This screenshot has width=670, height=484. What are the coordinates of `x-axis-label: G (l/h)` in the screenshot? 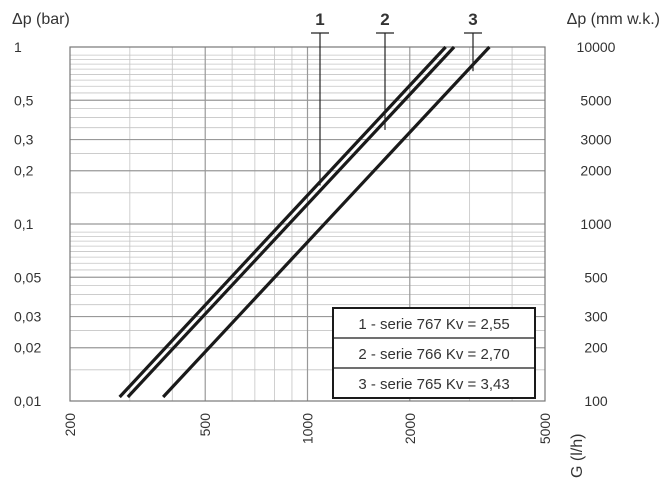 It's located at (577, 456).